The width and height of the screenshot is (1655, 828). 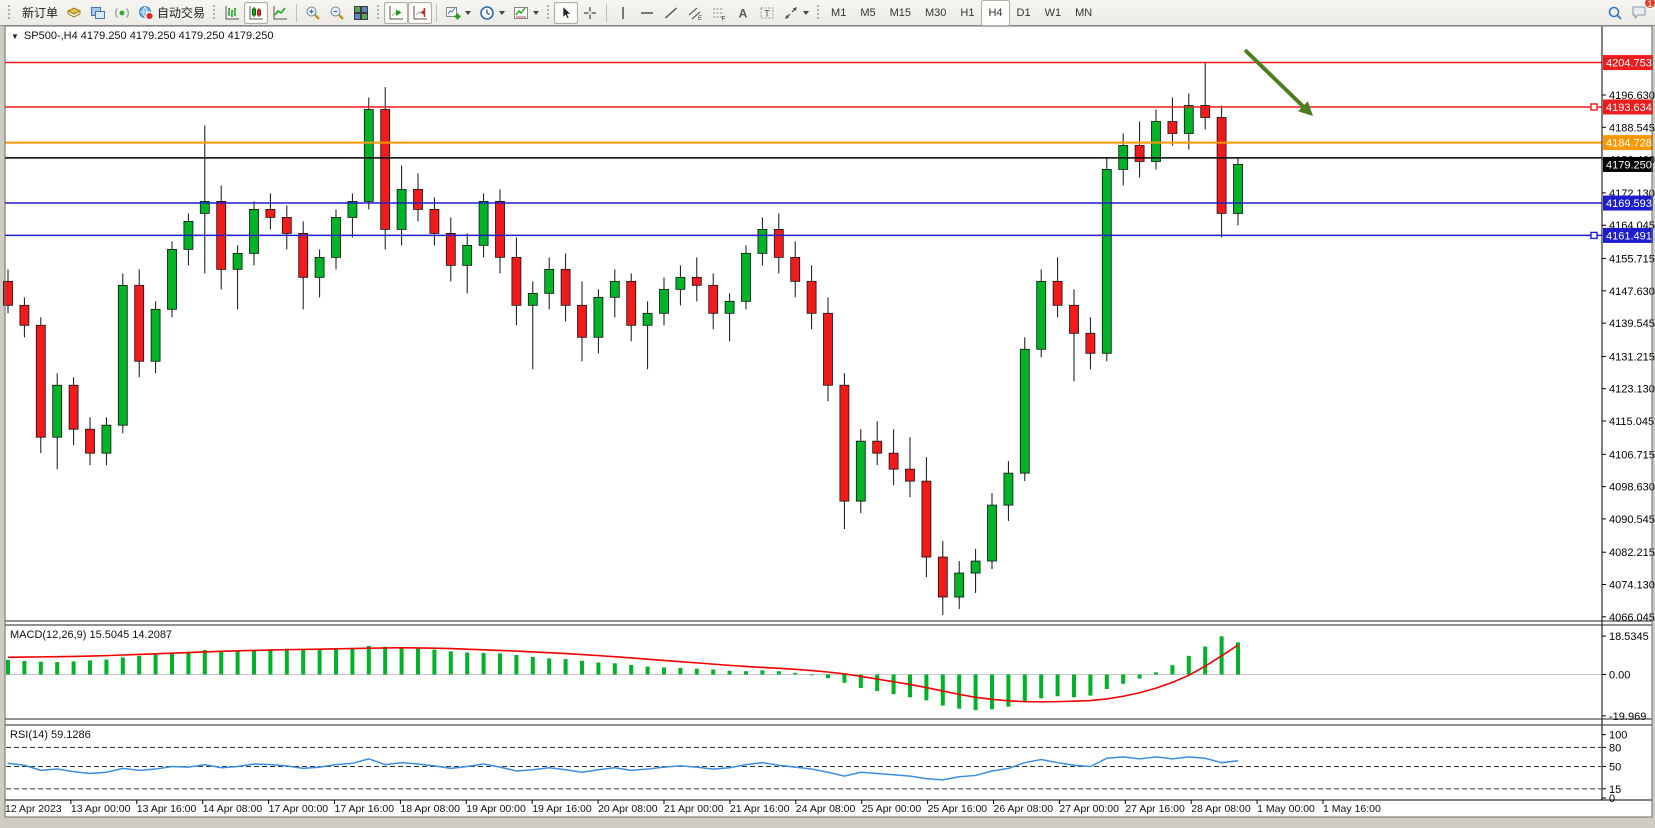 What do you see at coordinates (695, 13) in the screenshot?
I see `channel-button: E` at bounding box center [695, 13].